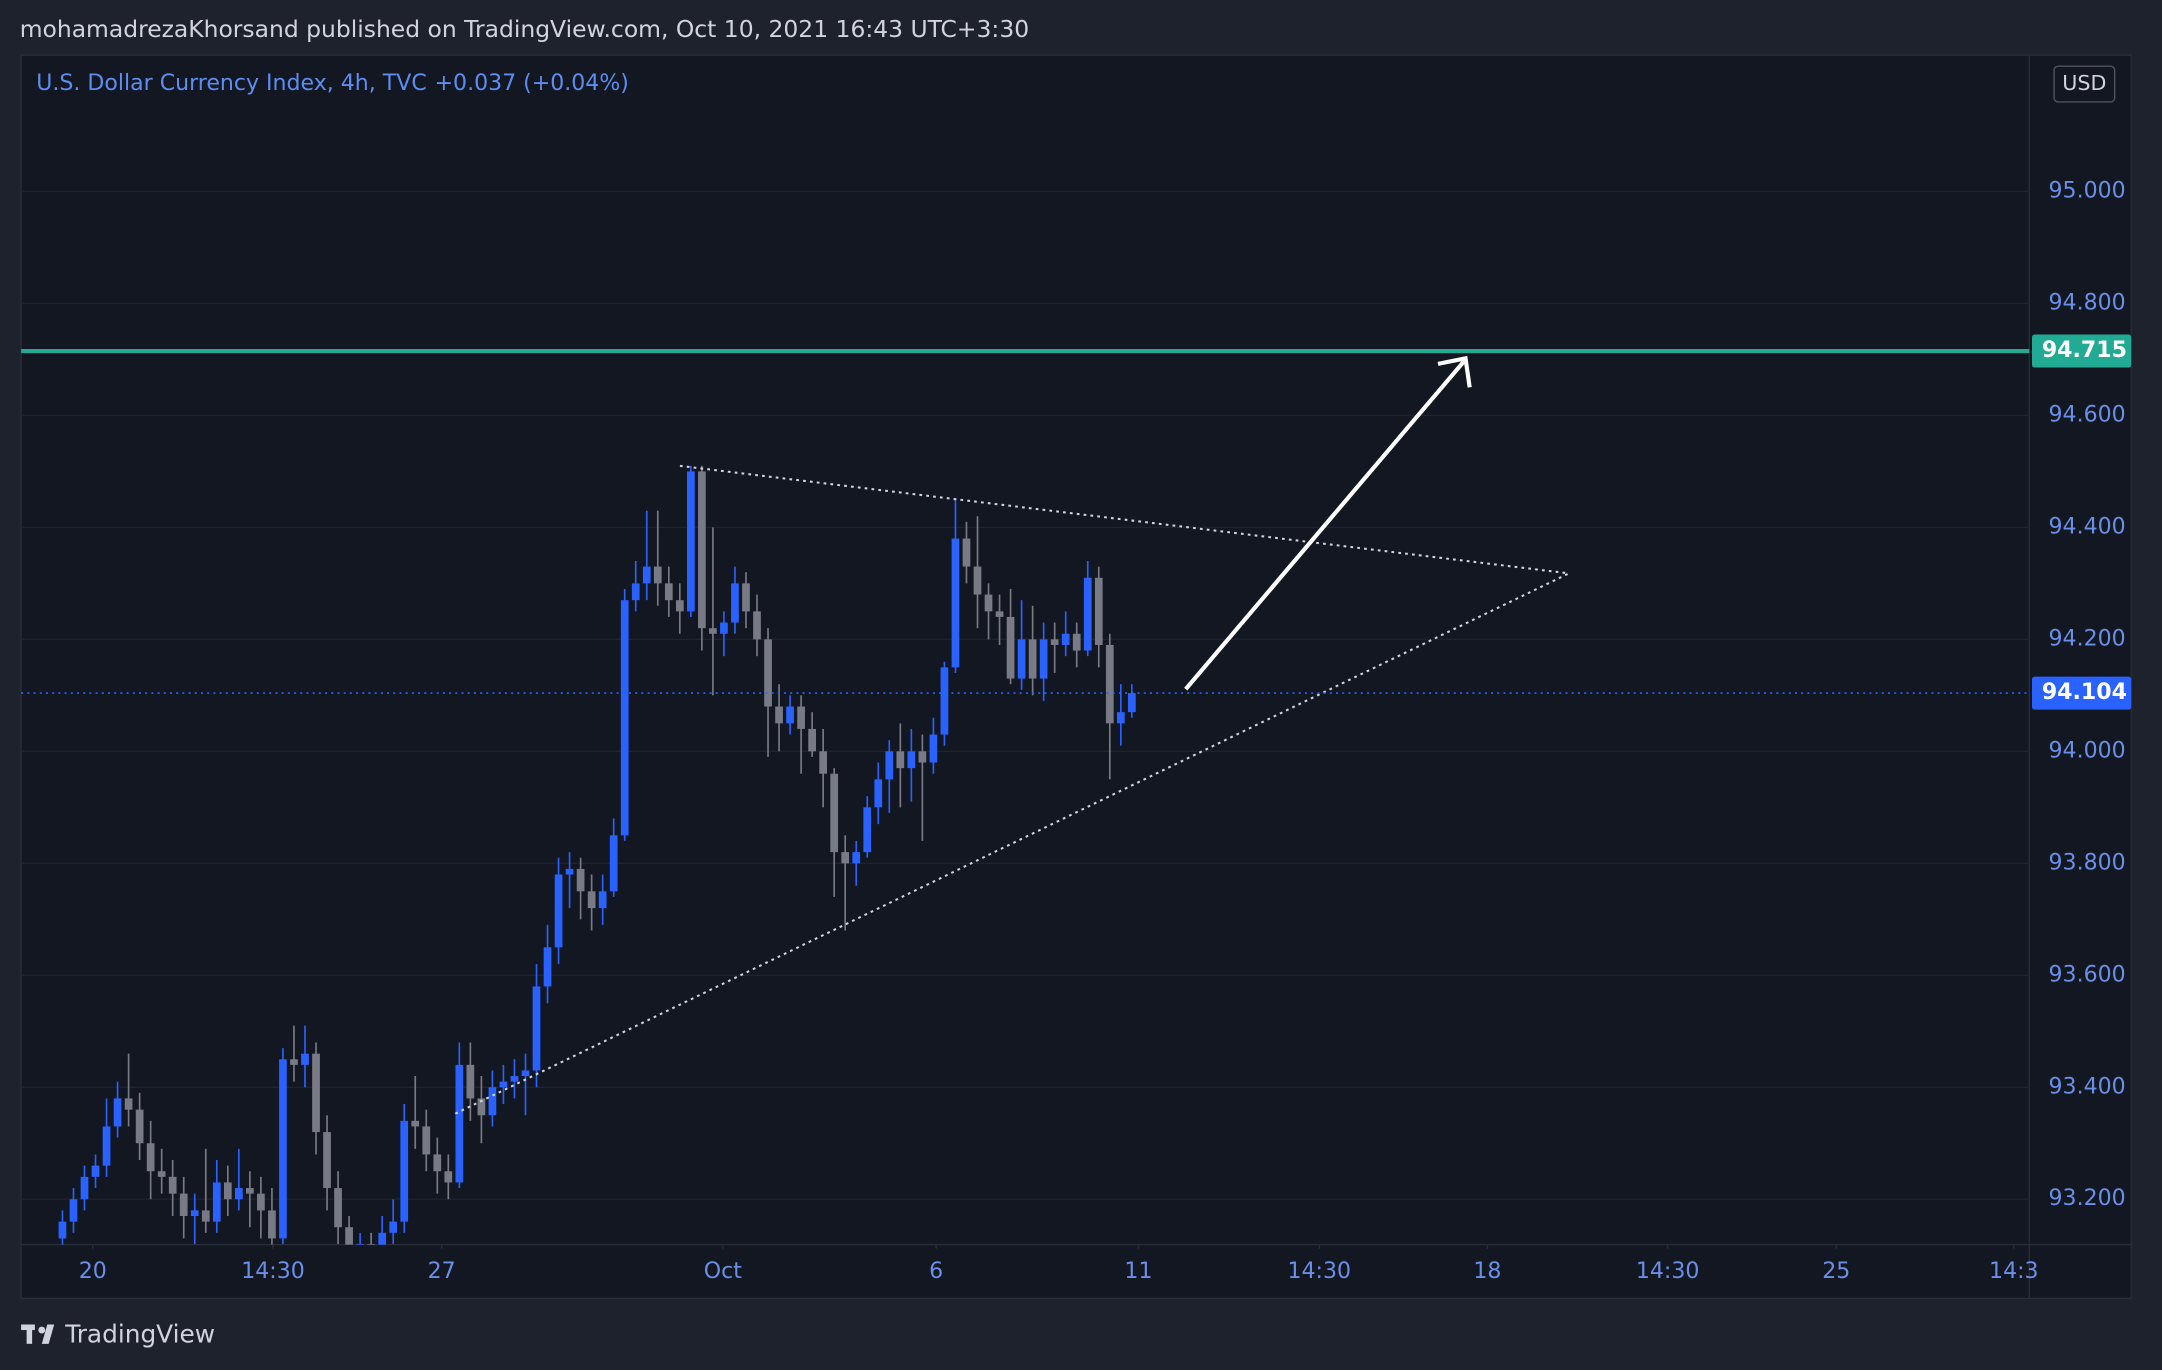  What do you see at coordinates (93, 1271) in the screenshot?
I see `x-tick-label: 20` at bounding box center [93, 1271].